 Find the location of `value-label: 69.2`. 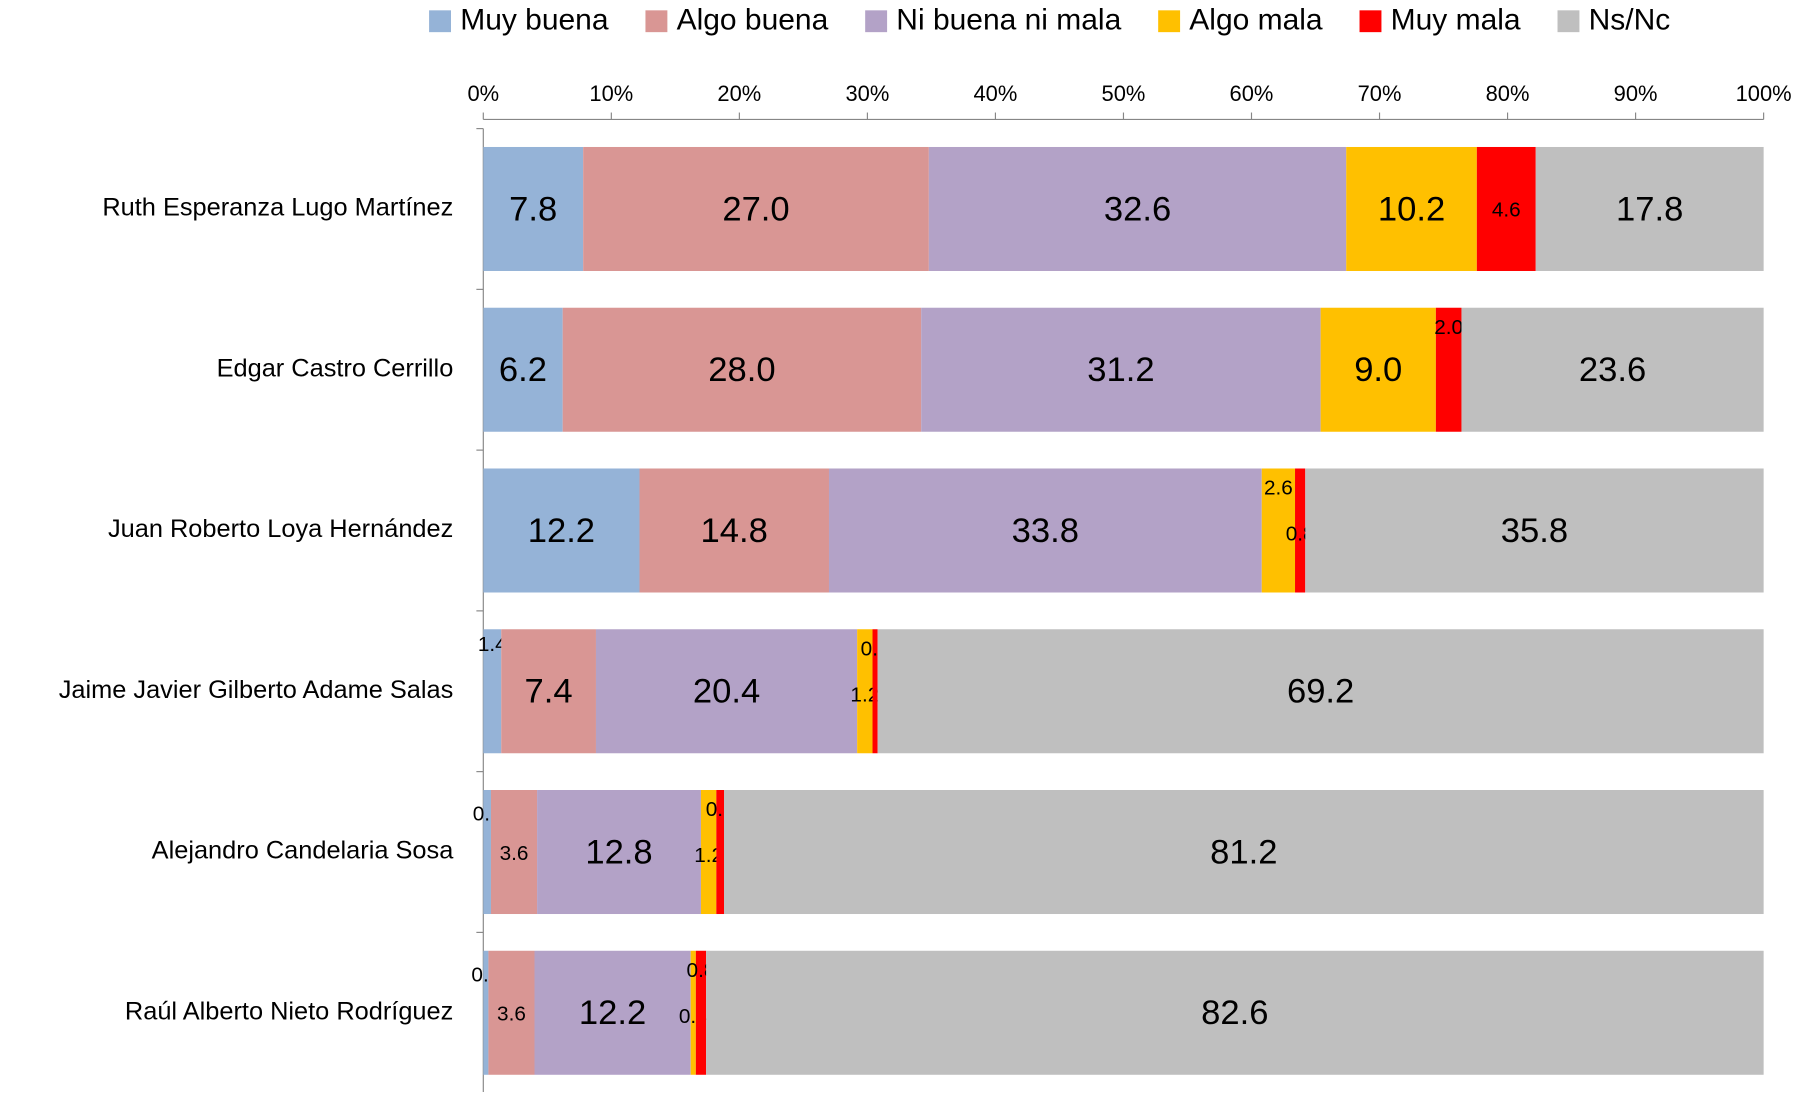

value-label: 69.2 is located at coordinates (1320, 692).